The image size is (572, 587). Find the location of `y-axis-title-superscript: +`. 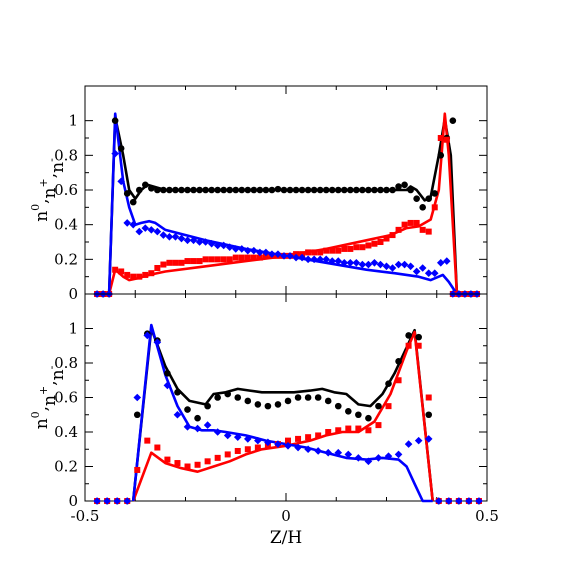

y-axis-title-superscript: + is located at coordinates (43, 390).